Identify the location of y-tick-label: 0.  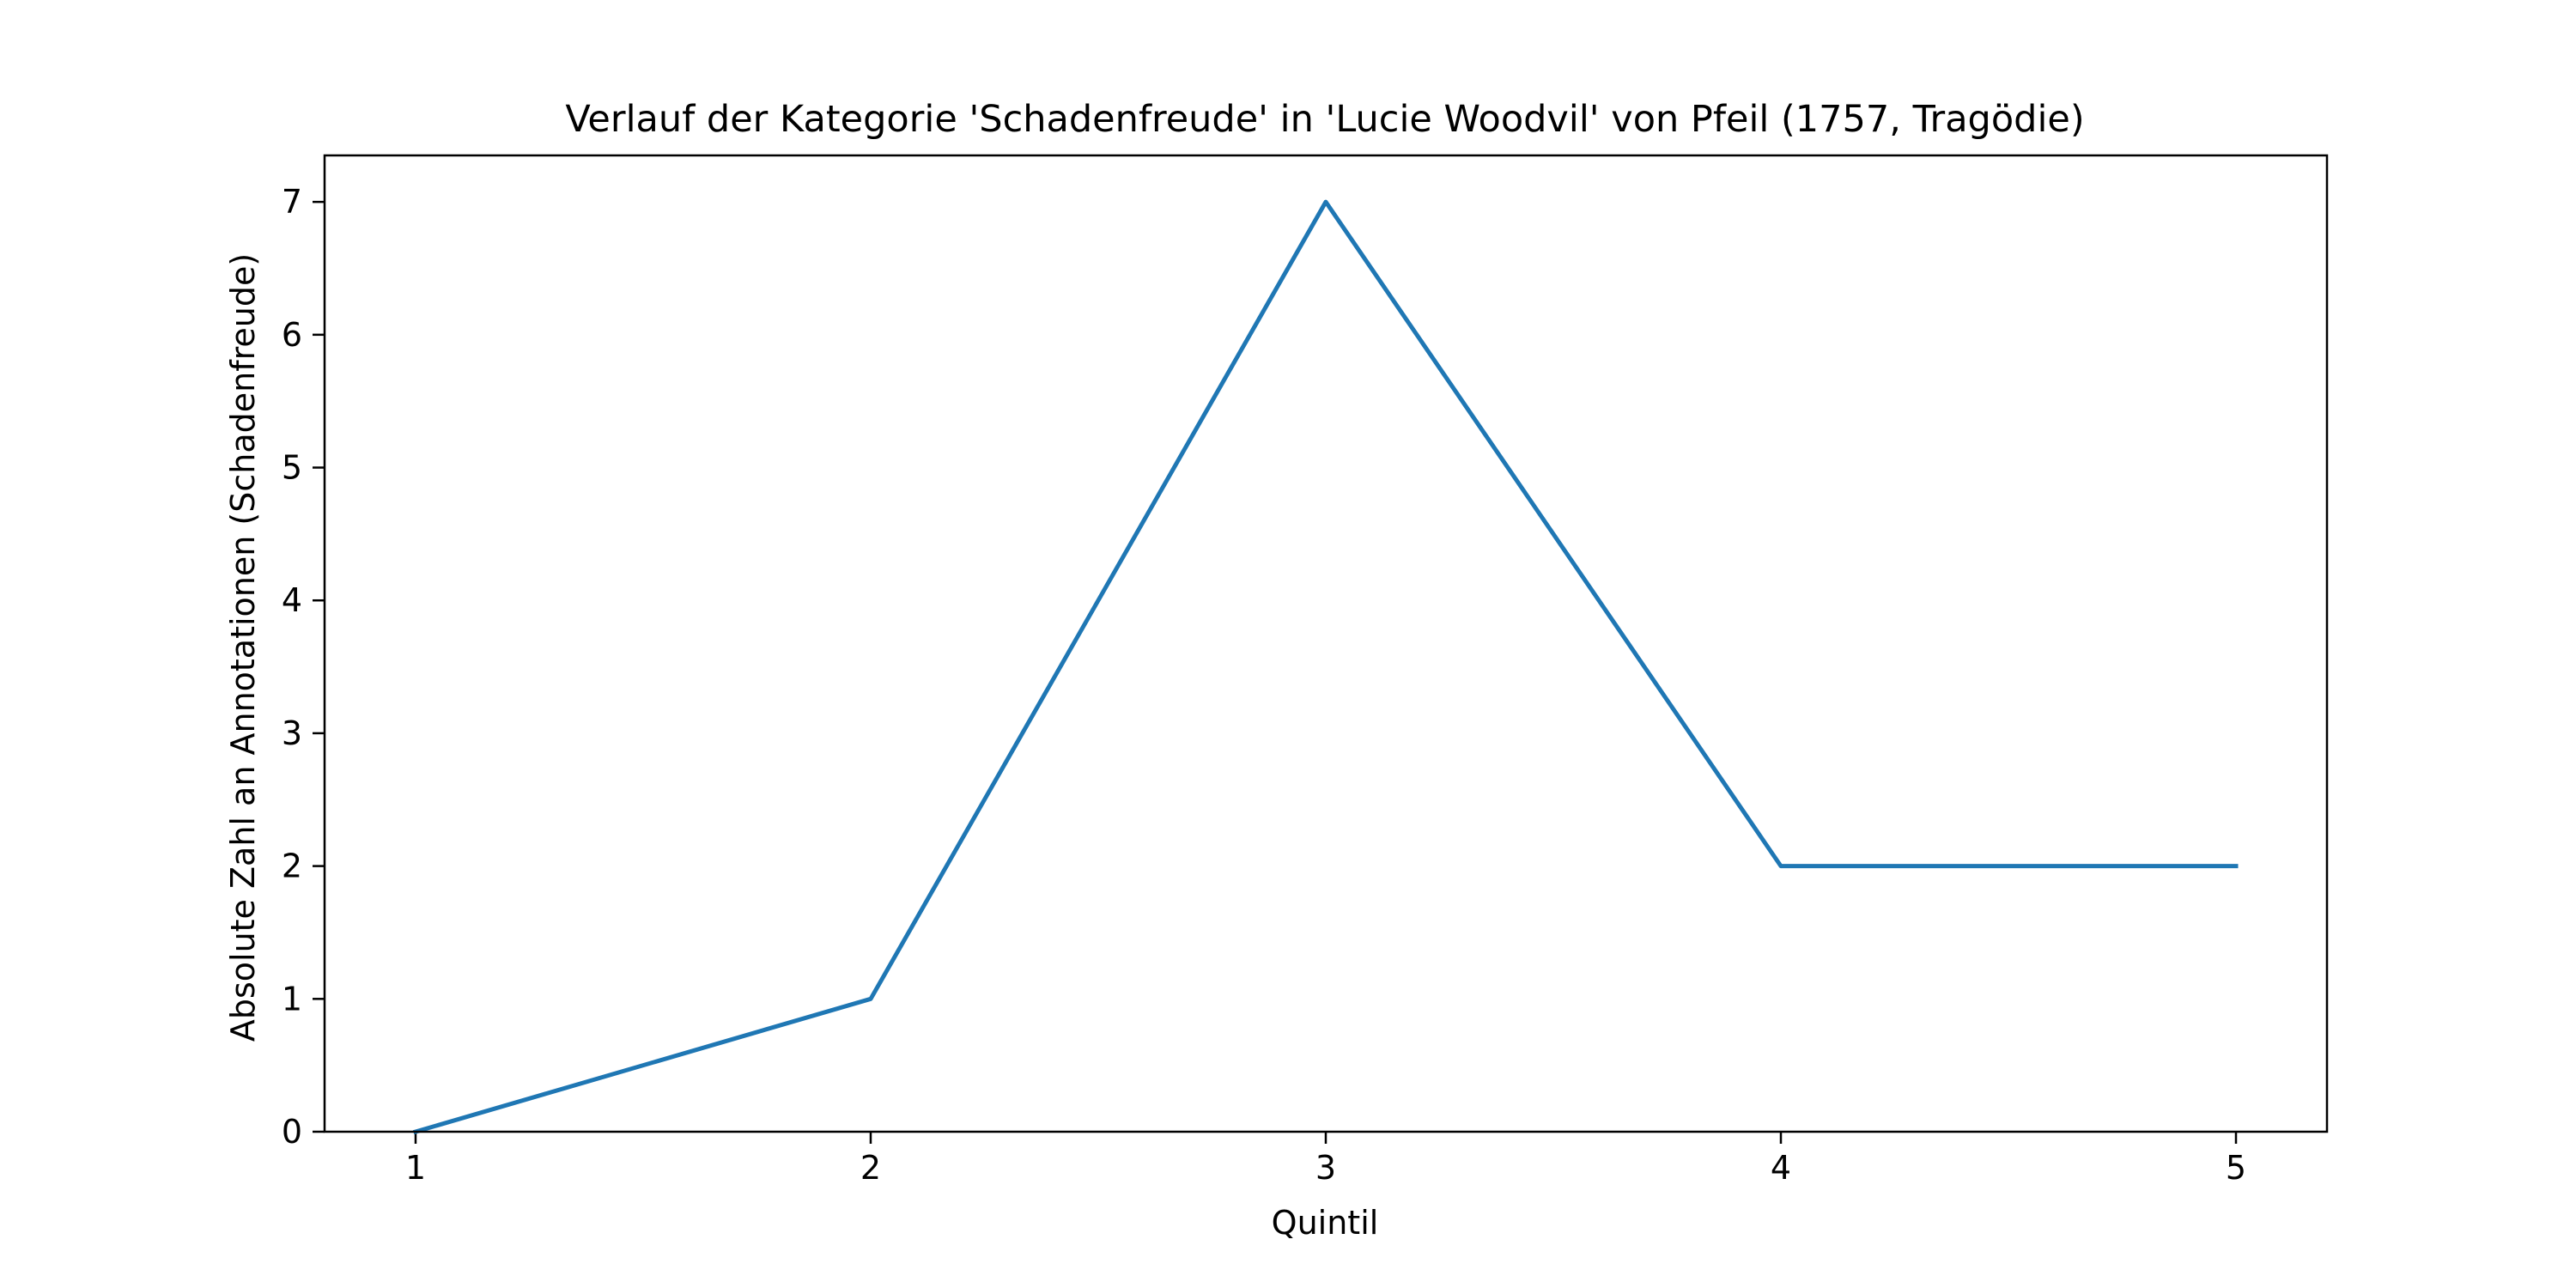
(292, 1132).